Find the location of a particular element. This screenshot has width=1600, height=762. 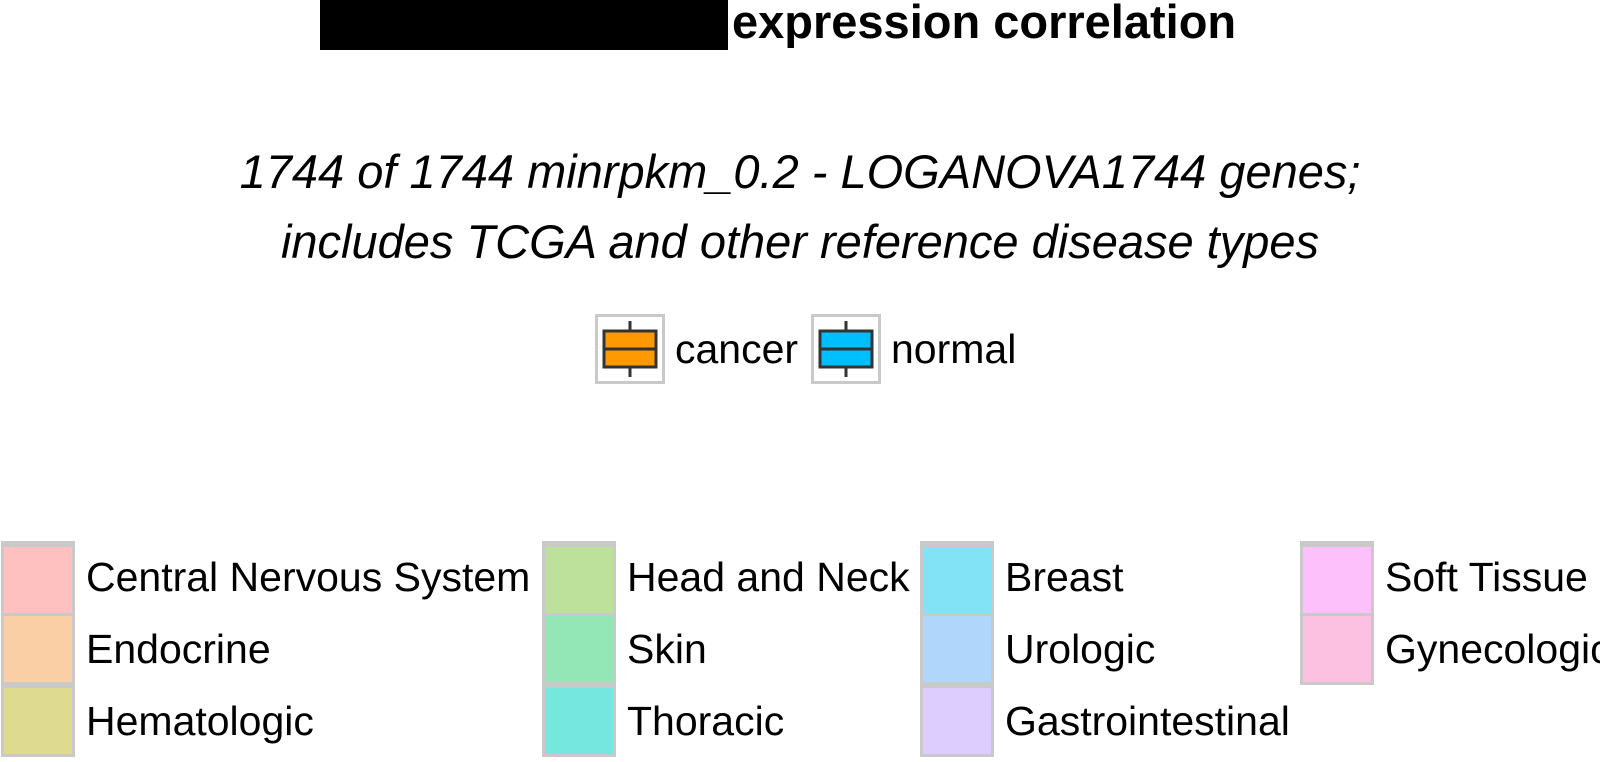

category-gastrointestinal: Gastrointestinal is located at coordinates (1105, 721).